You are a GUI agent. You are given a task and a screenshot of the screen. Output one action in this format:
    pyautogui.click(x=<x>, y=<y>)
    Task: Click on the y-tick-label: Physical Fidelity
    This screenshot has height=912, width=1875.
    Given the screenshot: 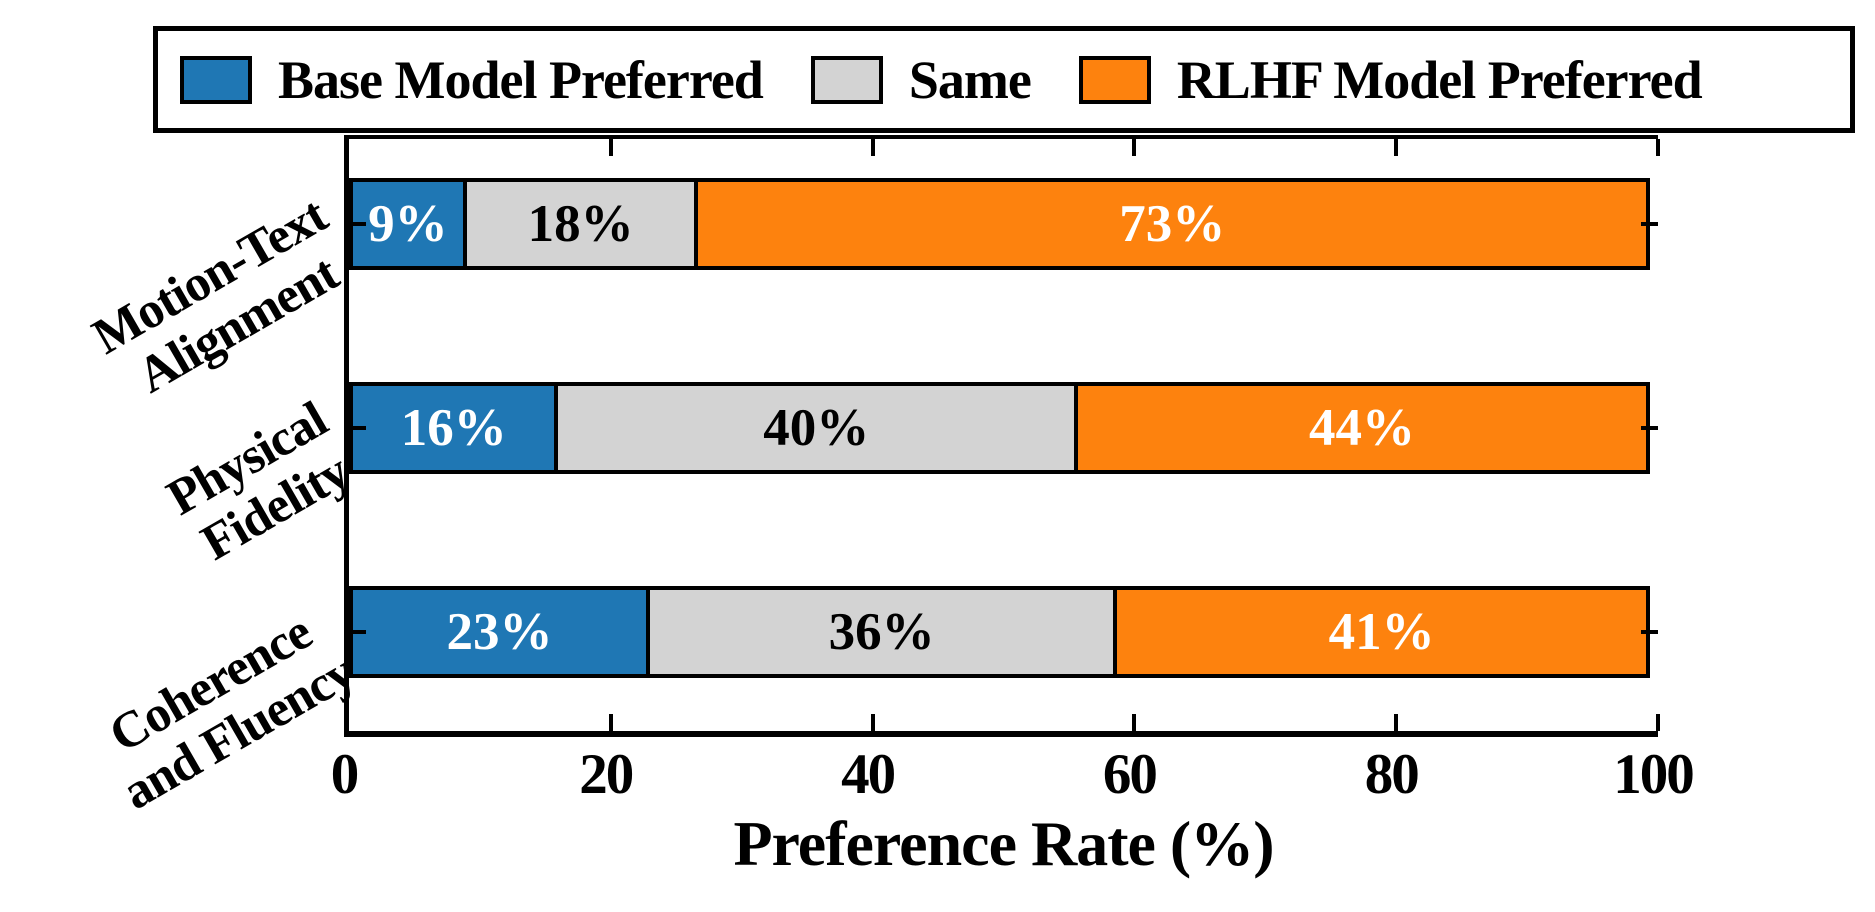 What is the action you would take?
    pyautogui.click(x=257, y=481)
    